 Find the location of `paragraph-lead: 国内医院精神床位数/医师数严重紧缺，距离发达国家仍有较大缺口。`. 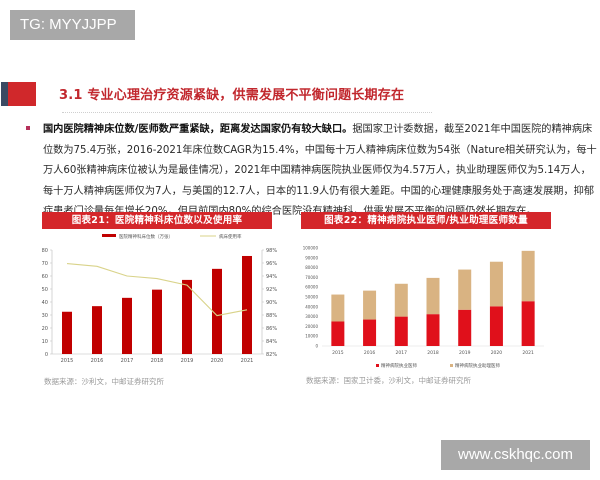

paragraph-lead: 国内医院精神床位数/医师数严重紧缺，距离发达国家仍有较大缺口。 is located at coordinates (198, 129).